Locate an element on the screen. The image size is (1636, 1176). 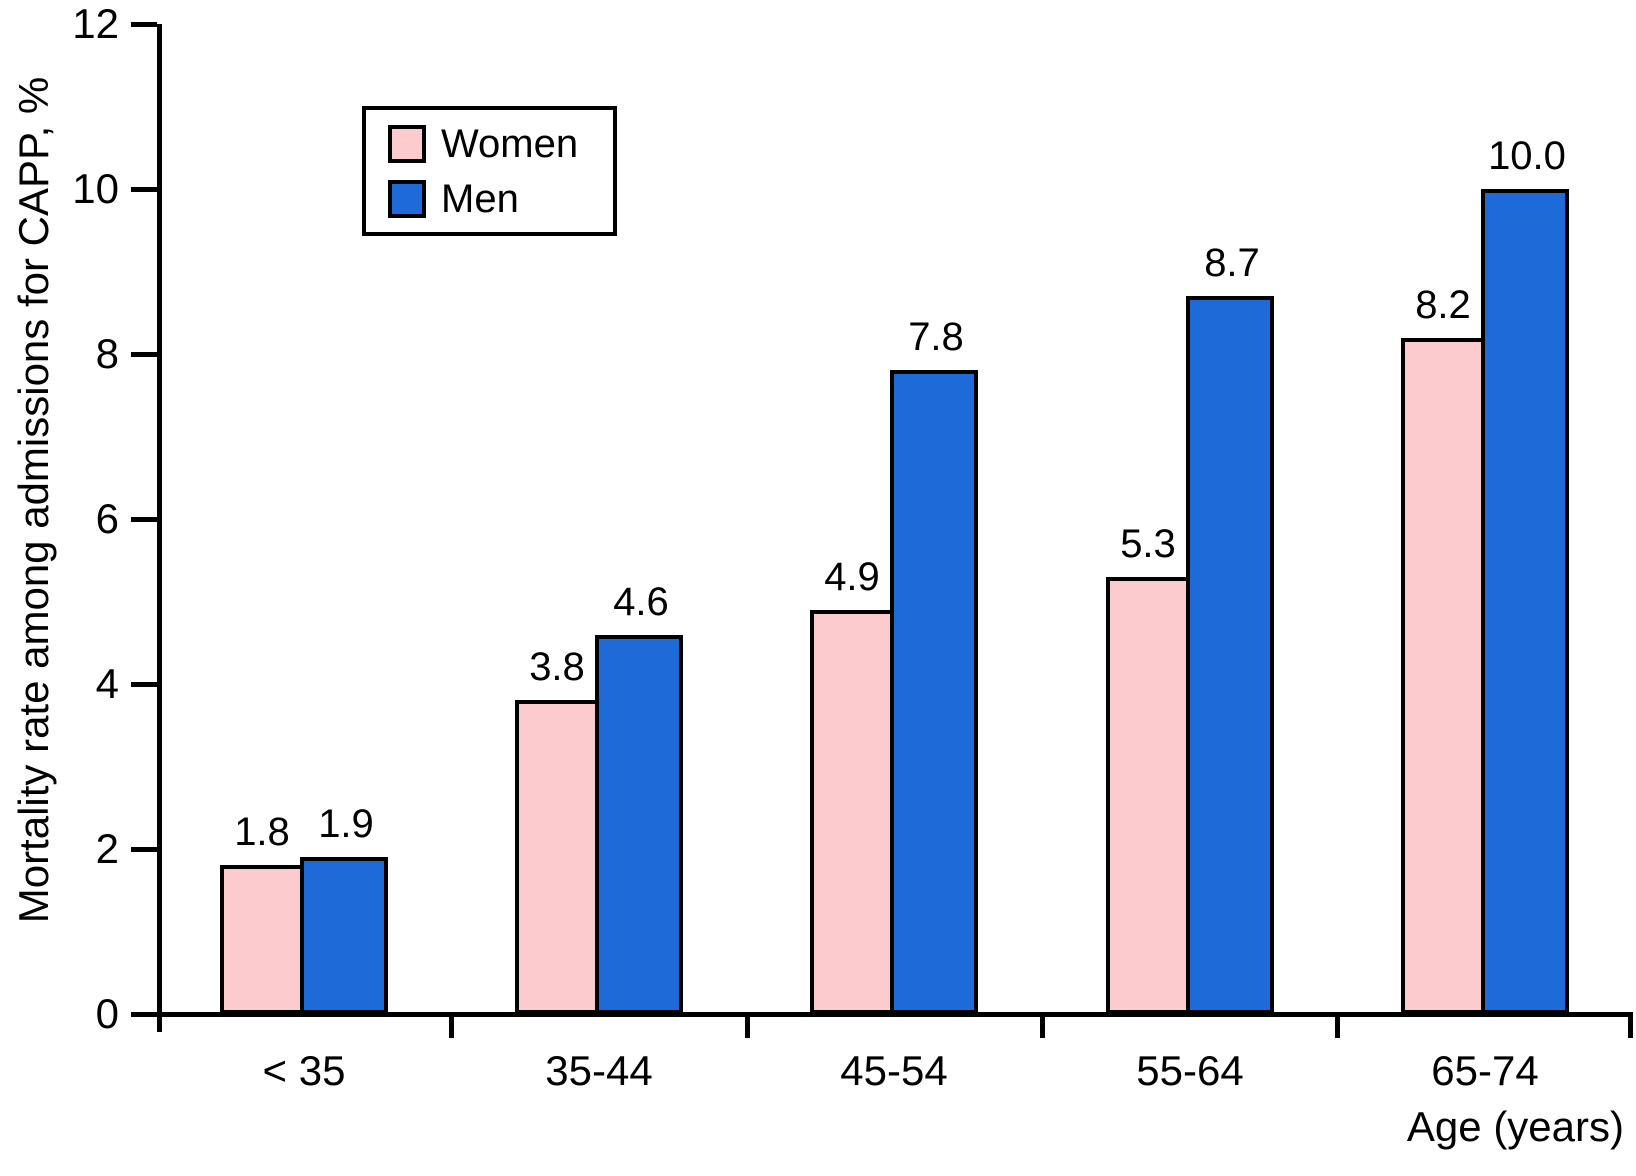
x-axis-title: Age (years) is located at coordinates (1515, 1126).